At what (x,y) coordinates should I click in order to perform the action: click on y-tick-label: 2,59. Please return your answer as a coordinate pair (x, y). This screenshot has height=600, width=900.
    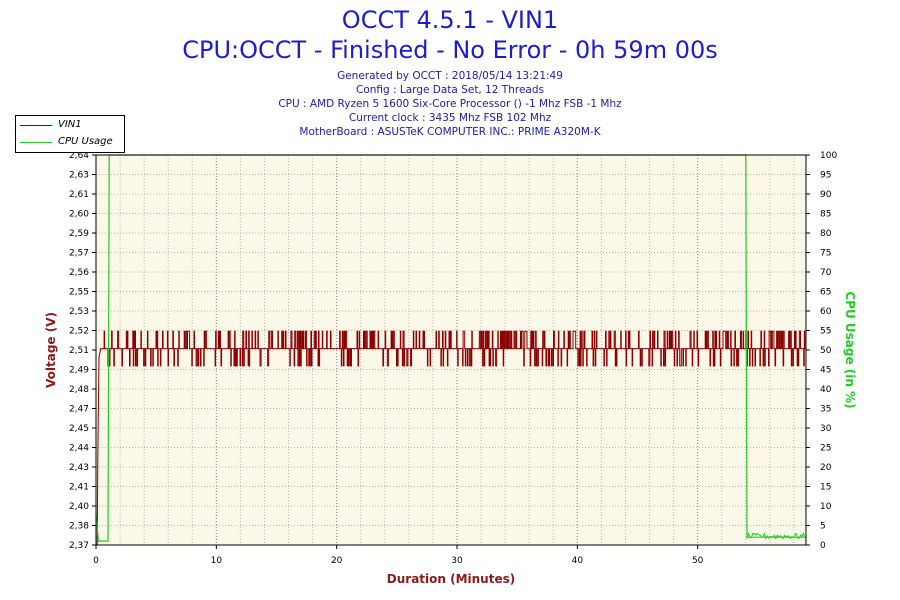
    Looking at the image, I should click on (79, 234).